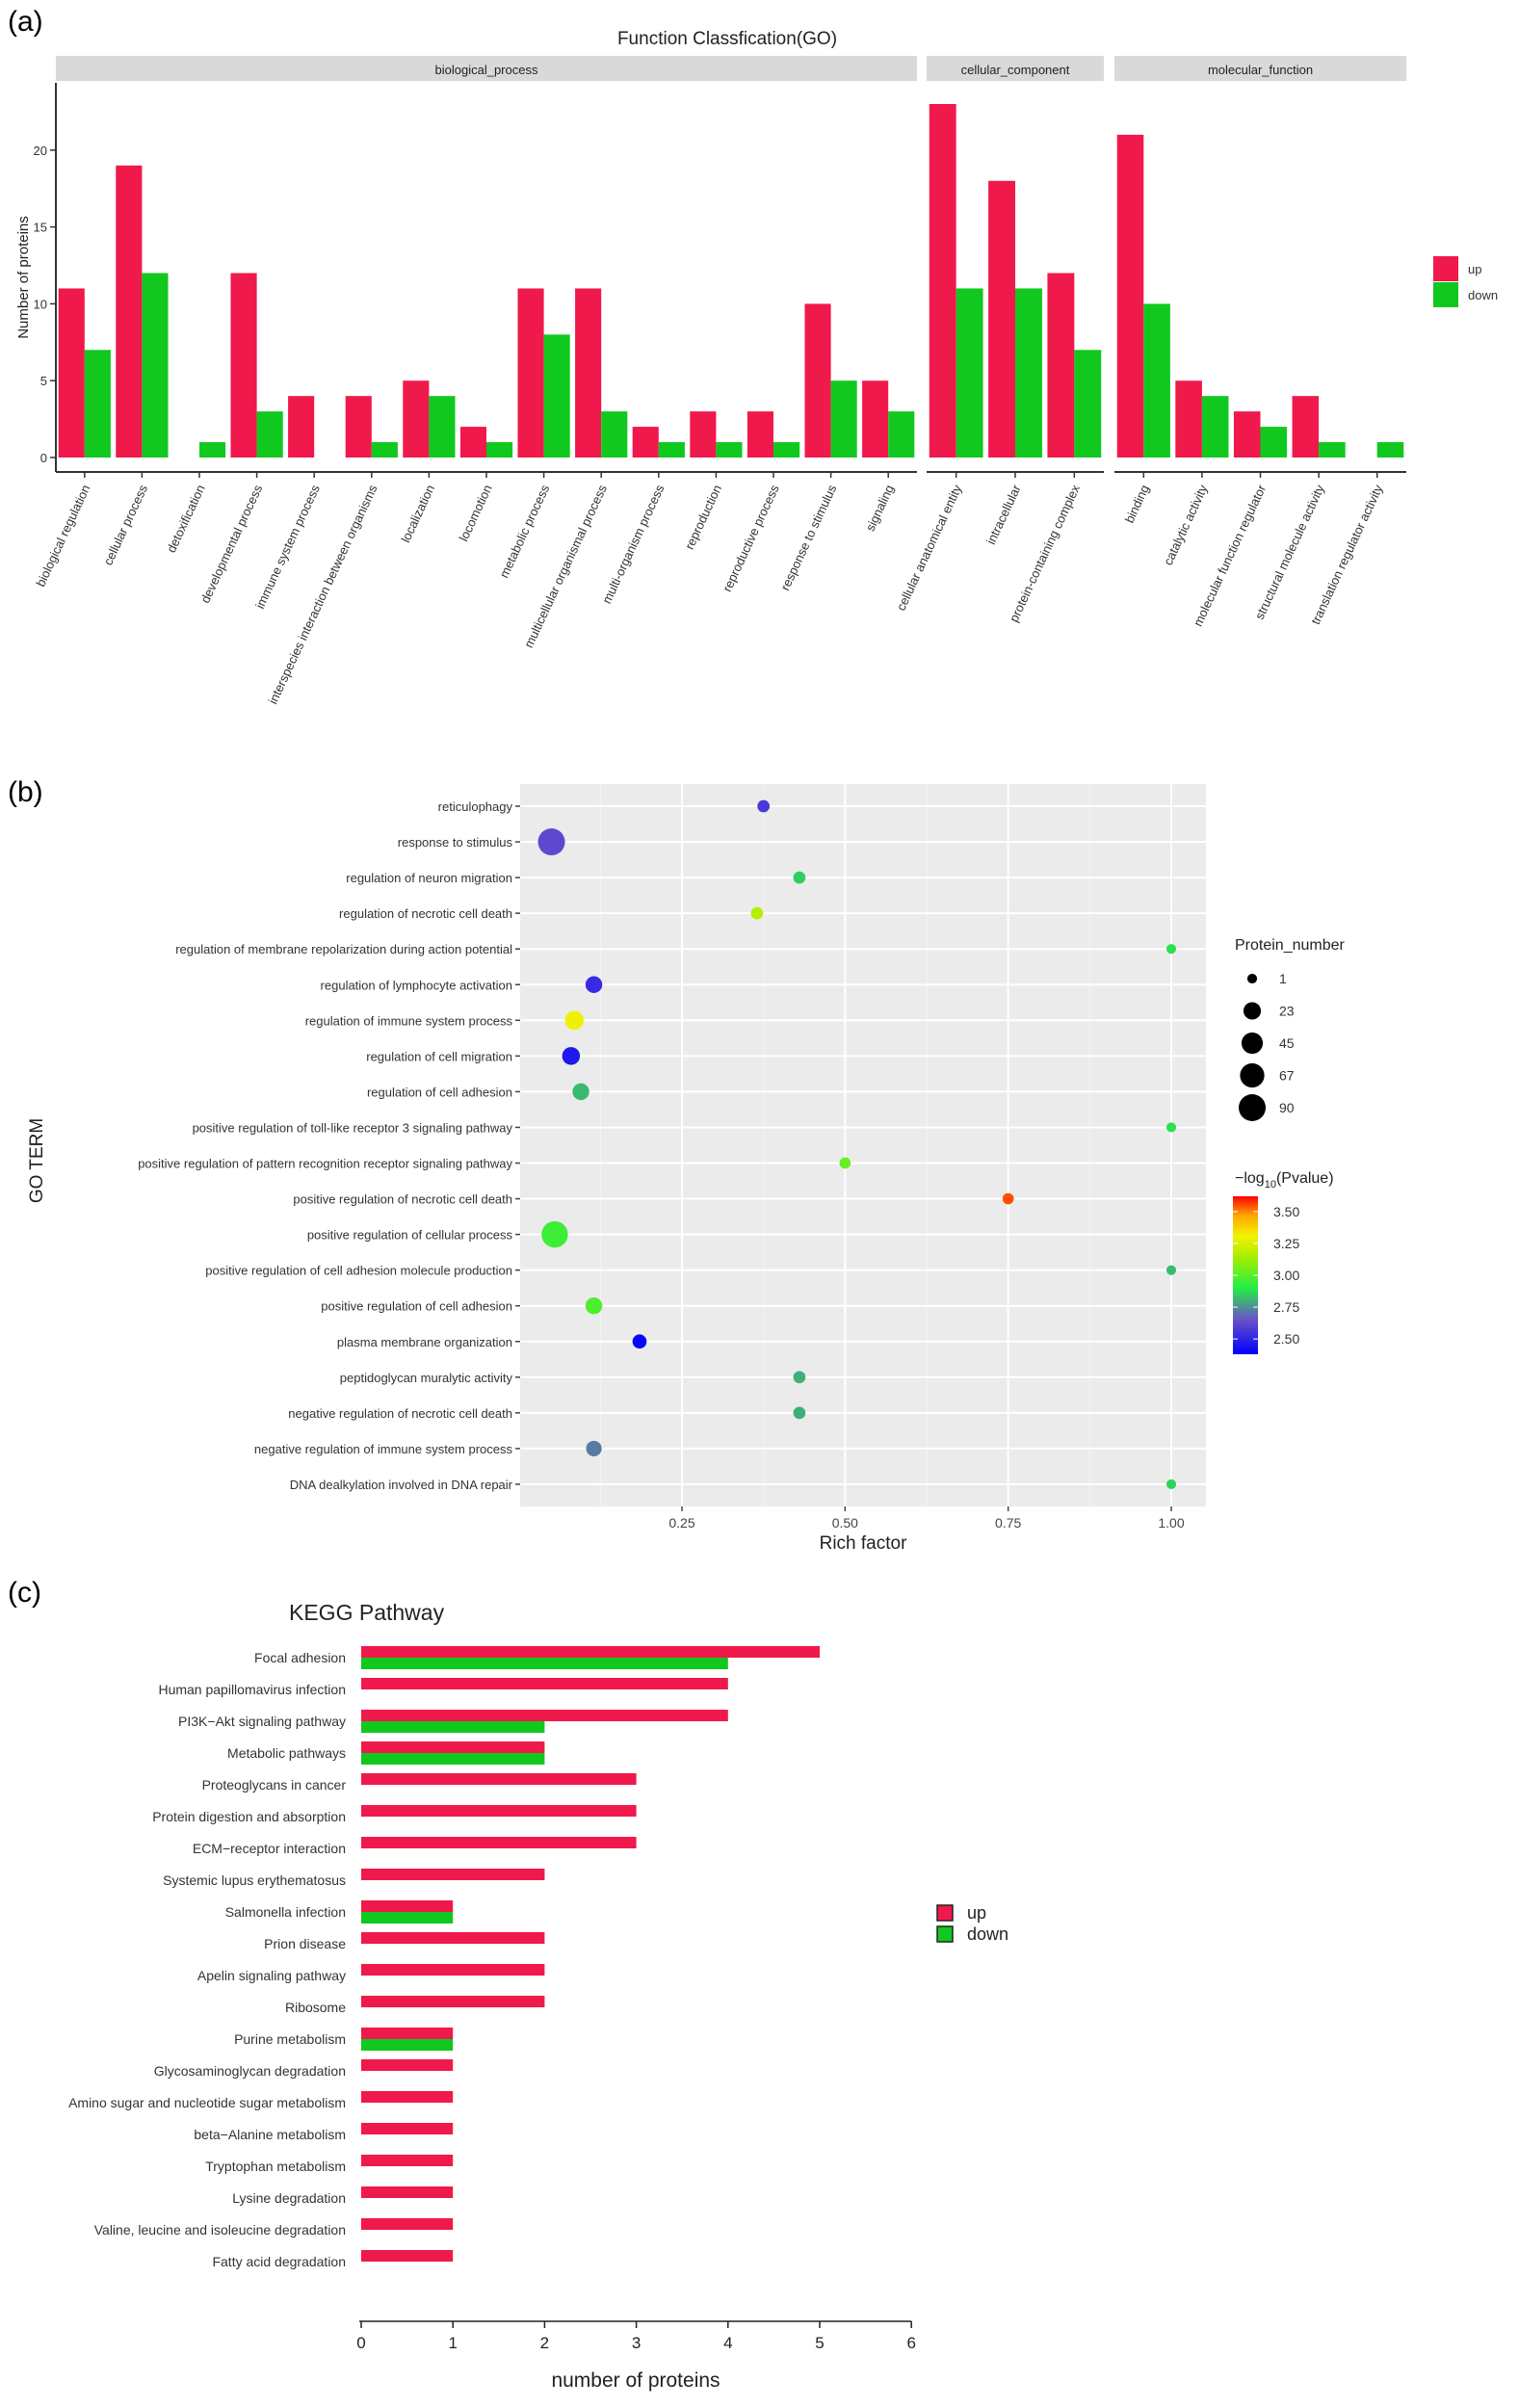 The height and width of the screenshot is (2408, 1519). Describe the element at coordinates (1474, 269) in the screenshot. I see `legend-label-up: up` at that location.